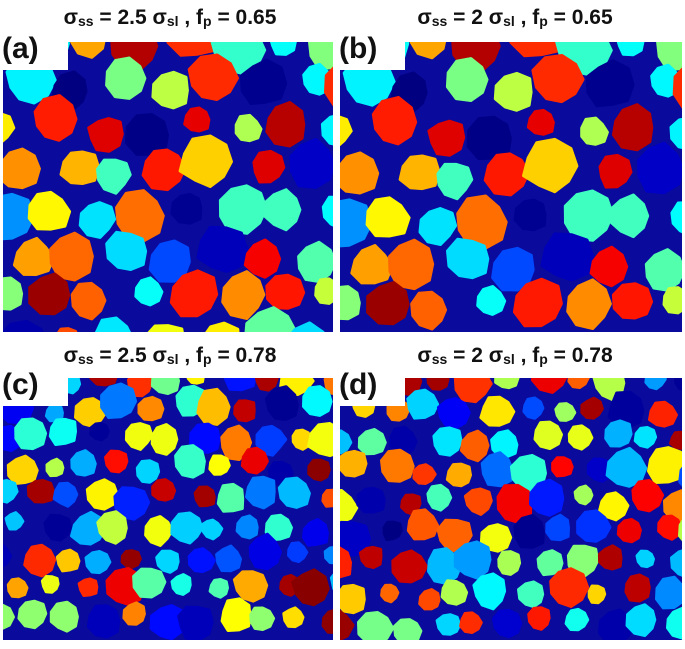 This screenshot has height=649, width=685. I want to click on title-part: = 0.78, so click(580, 355).